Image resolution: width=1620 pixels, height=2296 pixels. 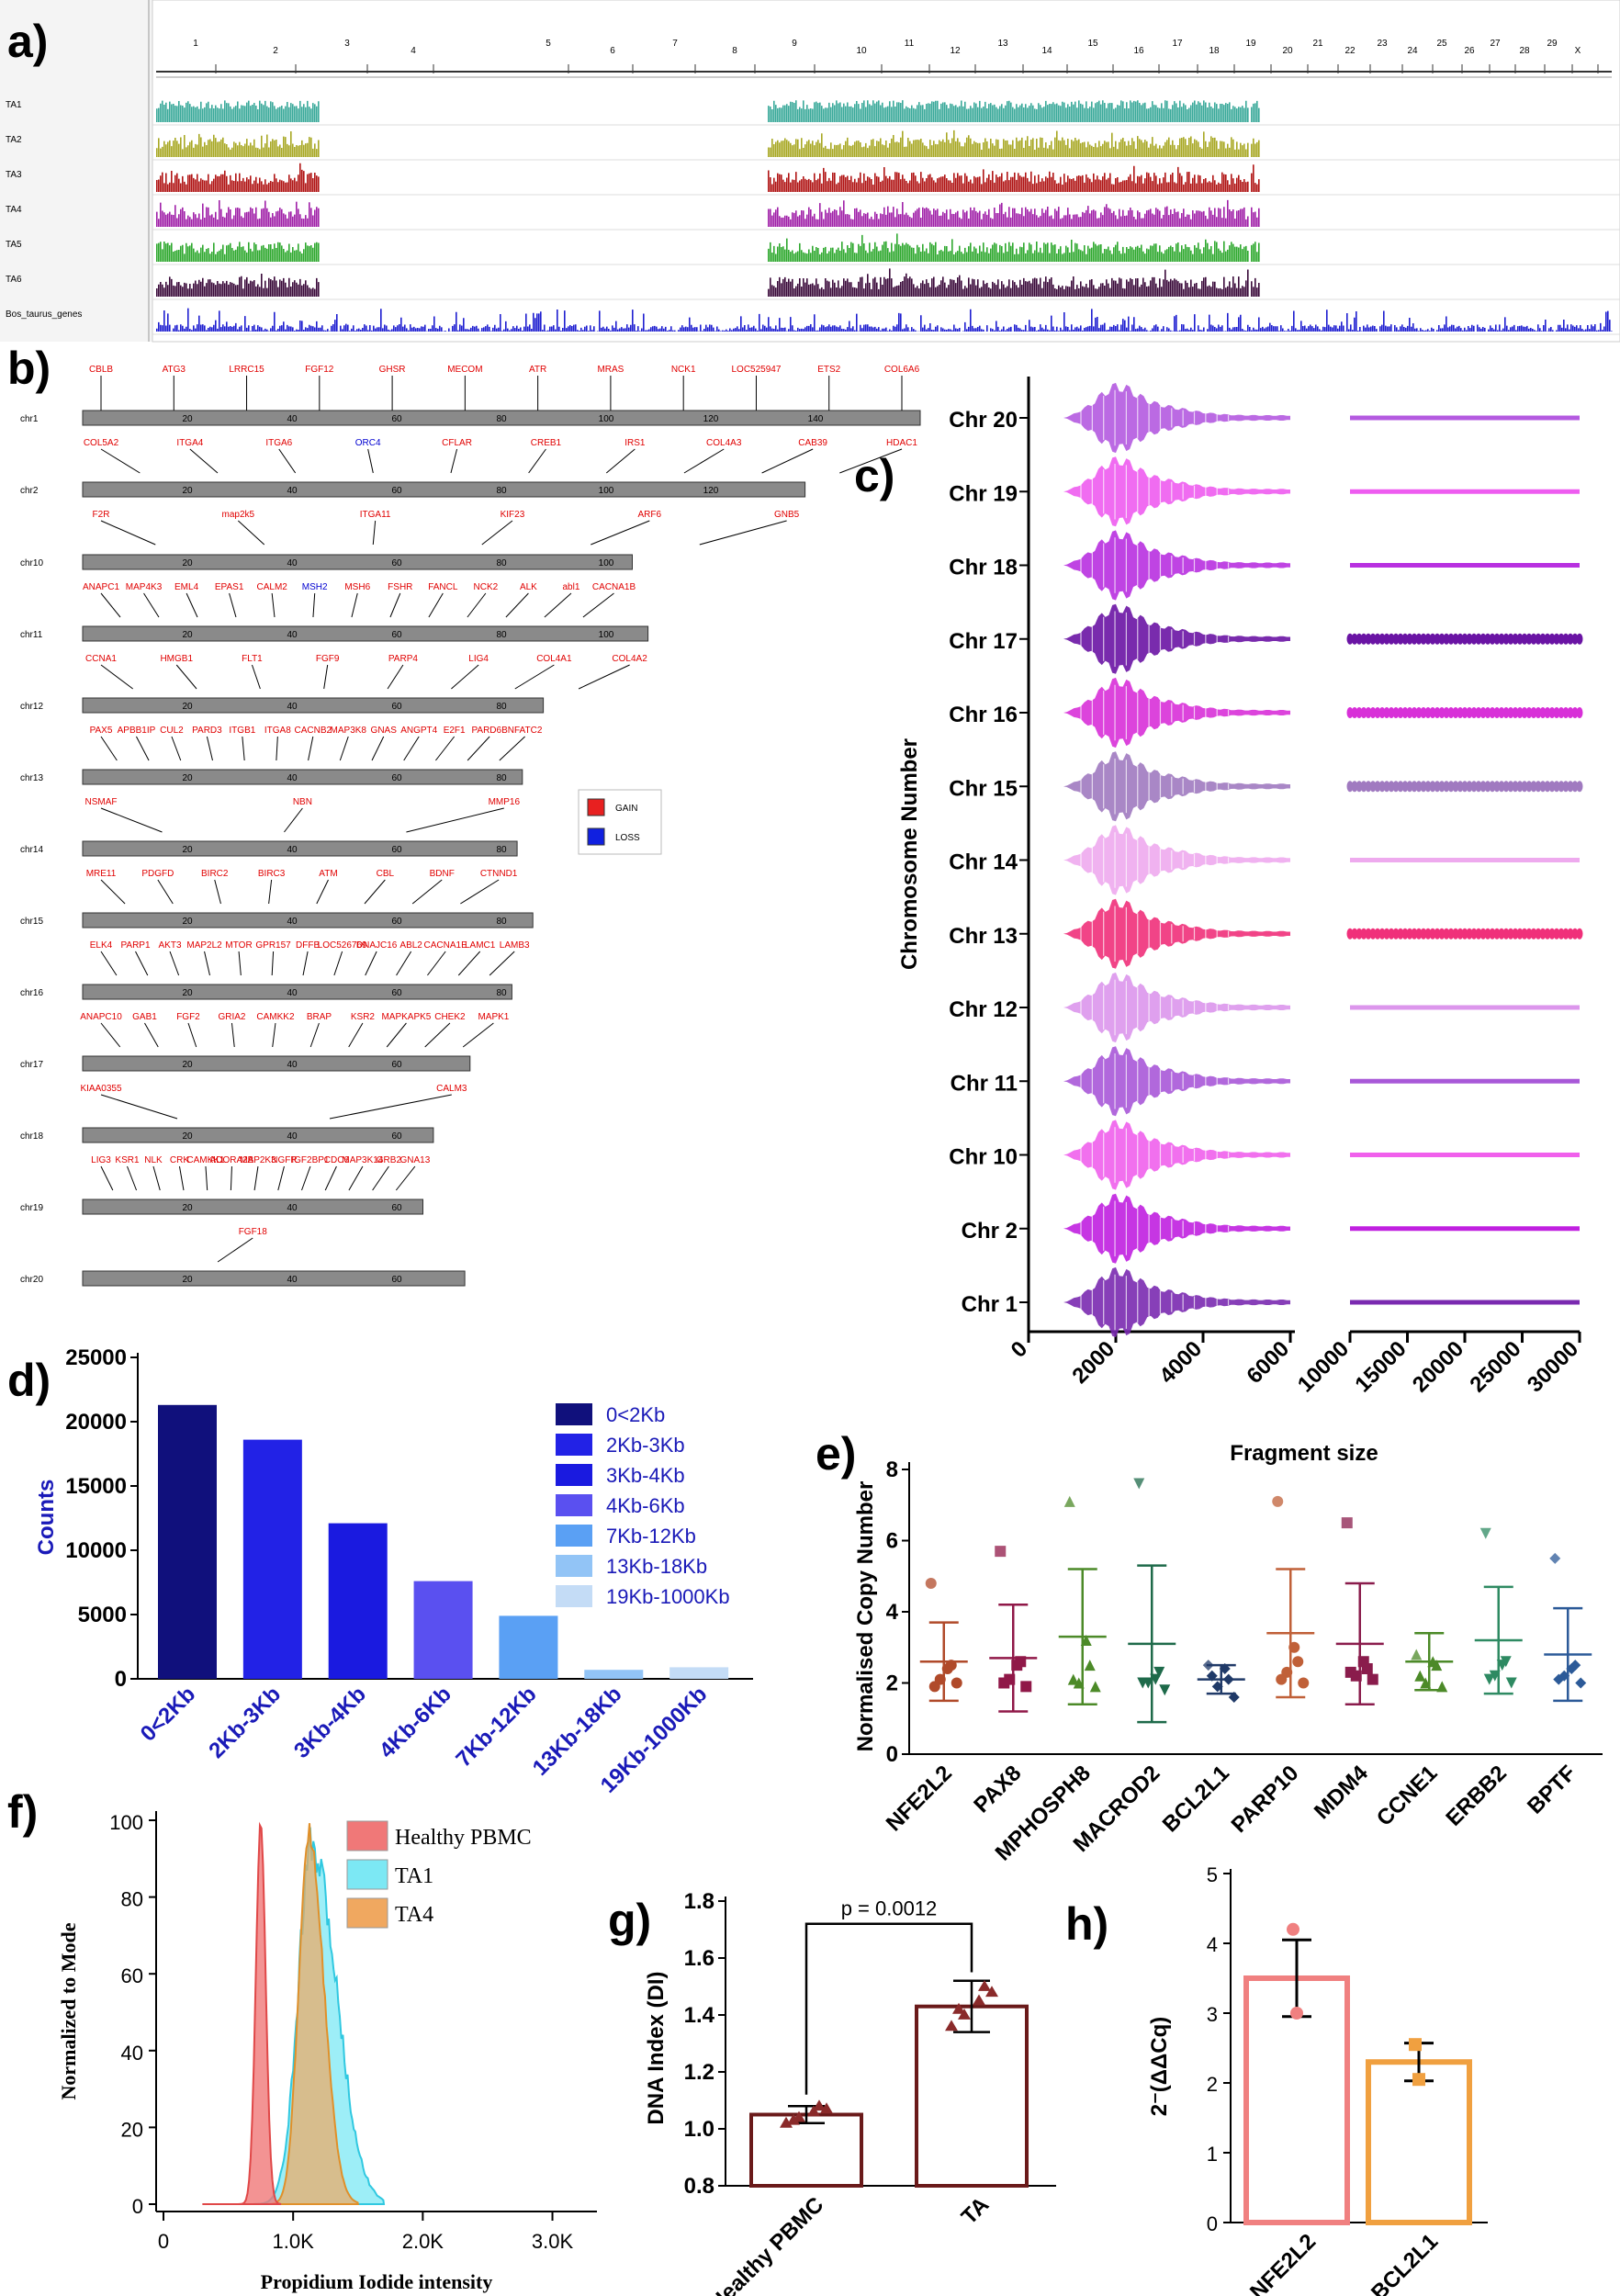 What do you see at coordinates (157, 874) in the screenshot?
I see `gene-label-PDGFD: PDGFD` at bounding box center [157, 874].